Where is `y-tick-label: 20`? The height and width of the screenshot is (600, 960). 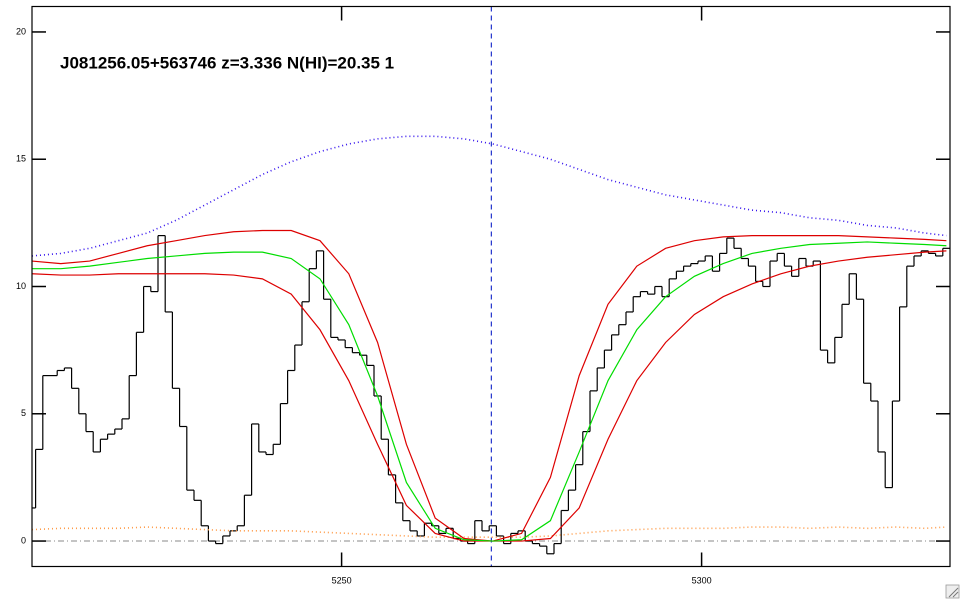 y-tick-label: 20 is located at coordinates (21, 31).